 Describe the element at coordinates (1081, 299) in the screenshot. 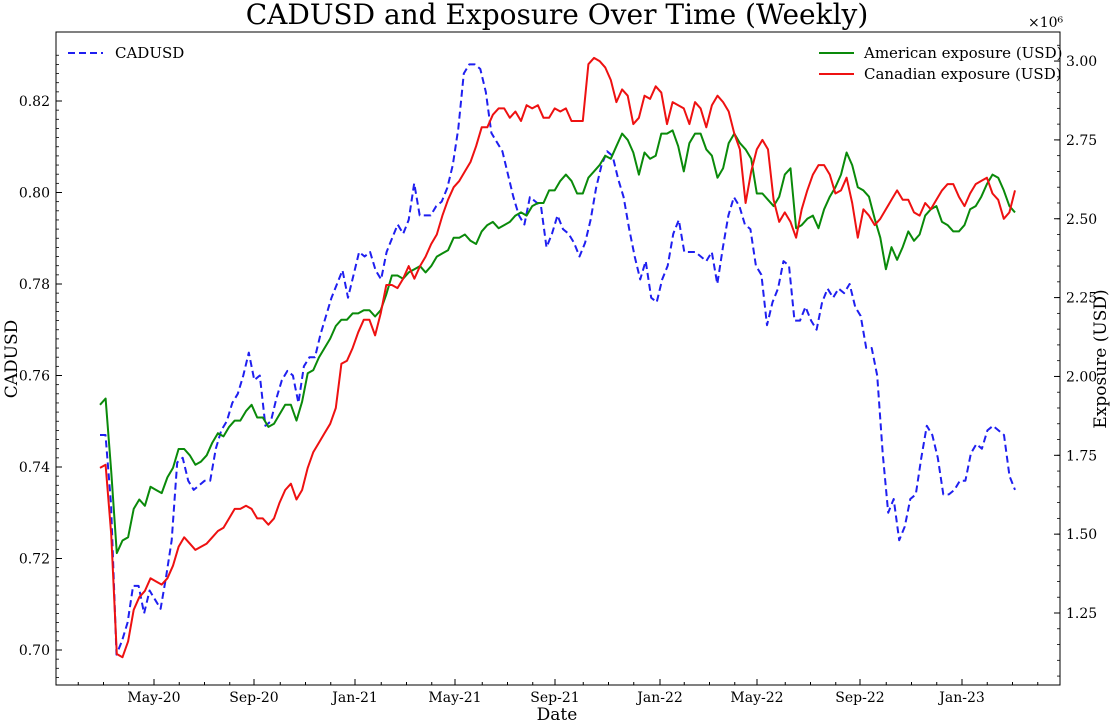

I see `y-right-tick-label: 2.25` at that location.